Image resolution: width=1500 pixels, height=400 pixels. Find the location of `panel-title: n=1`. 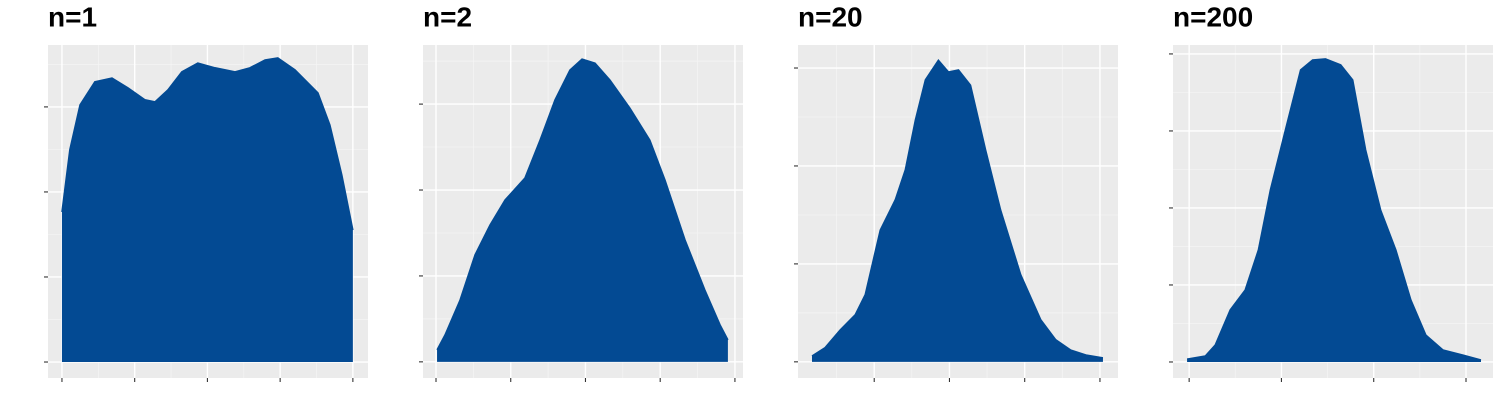

panel-title: n=1 is located at coordinates (72, 16).